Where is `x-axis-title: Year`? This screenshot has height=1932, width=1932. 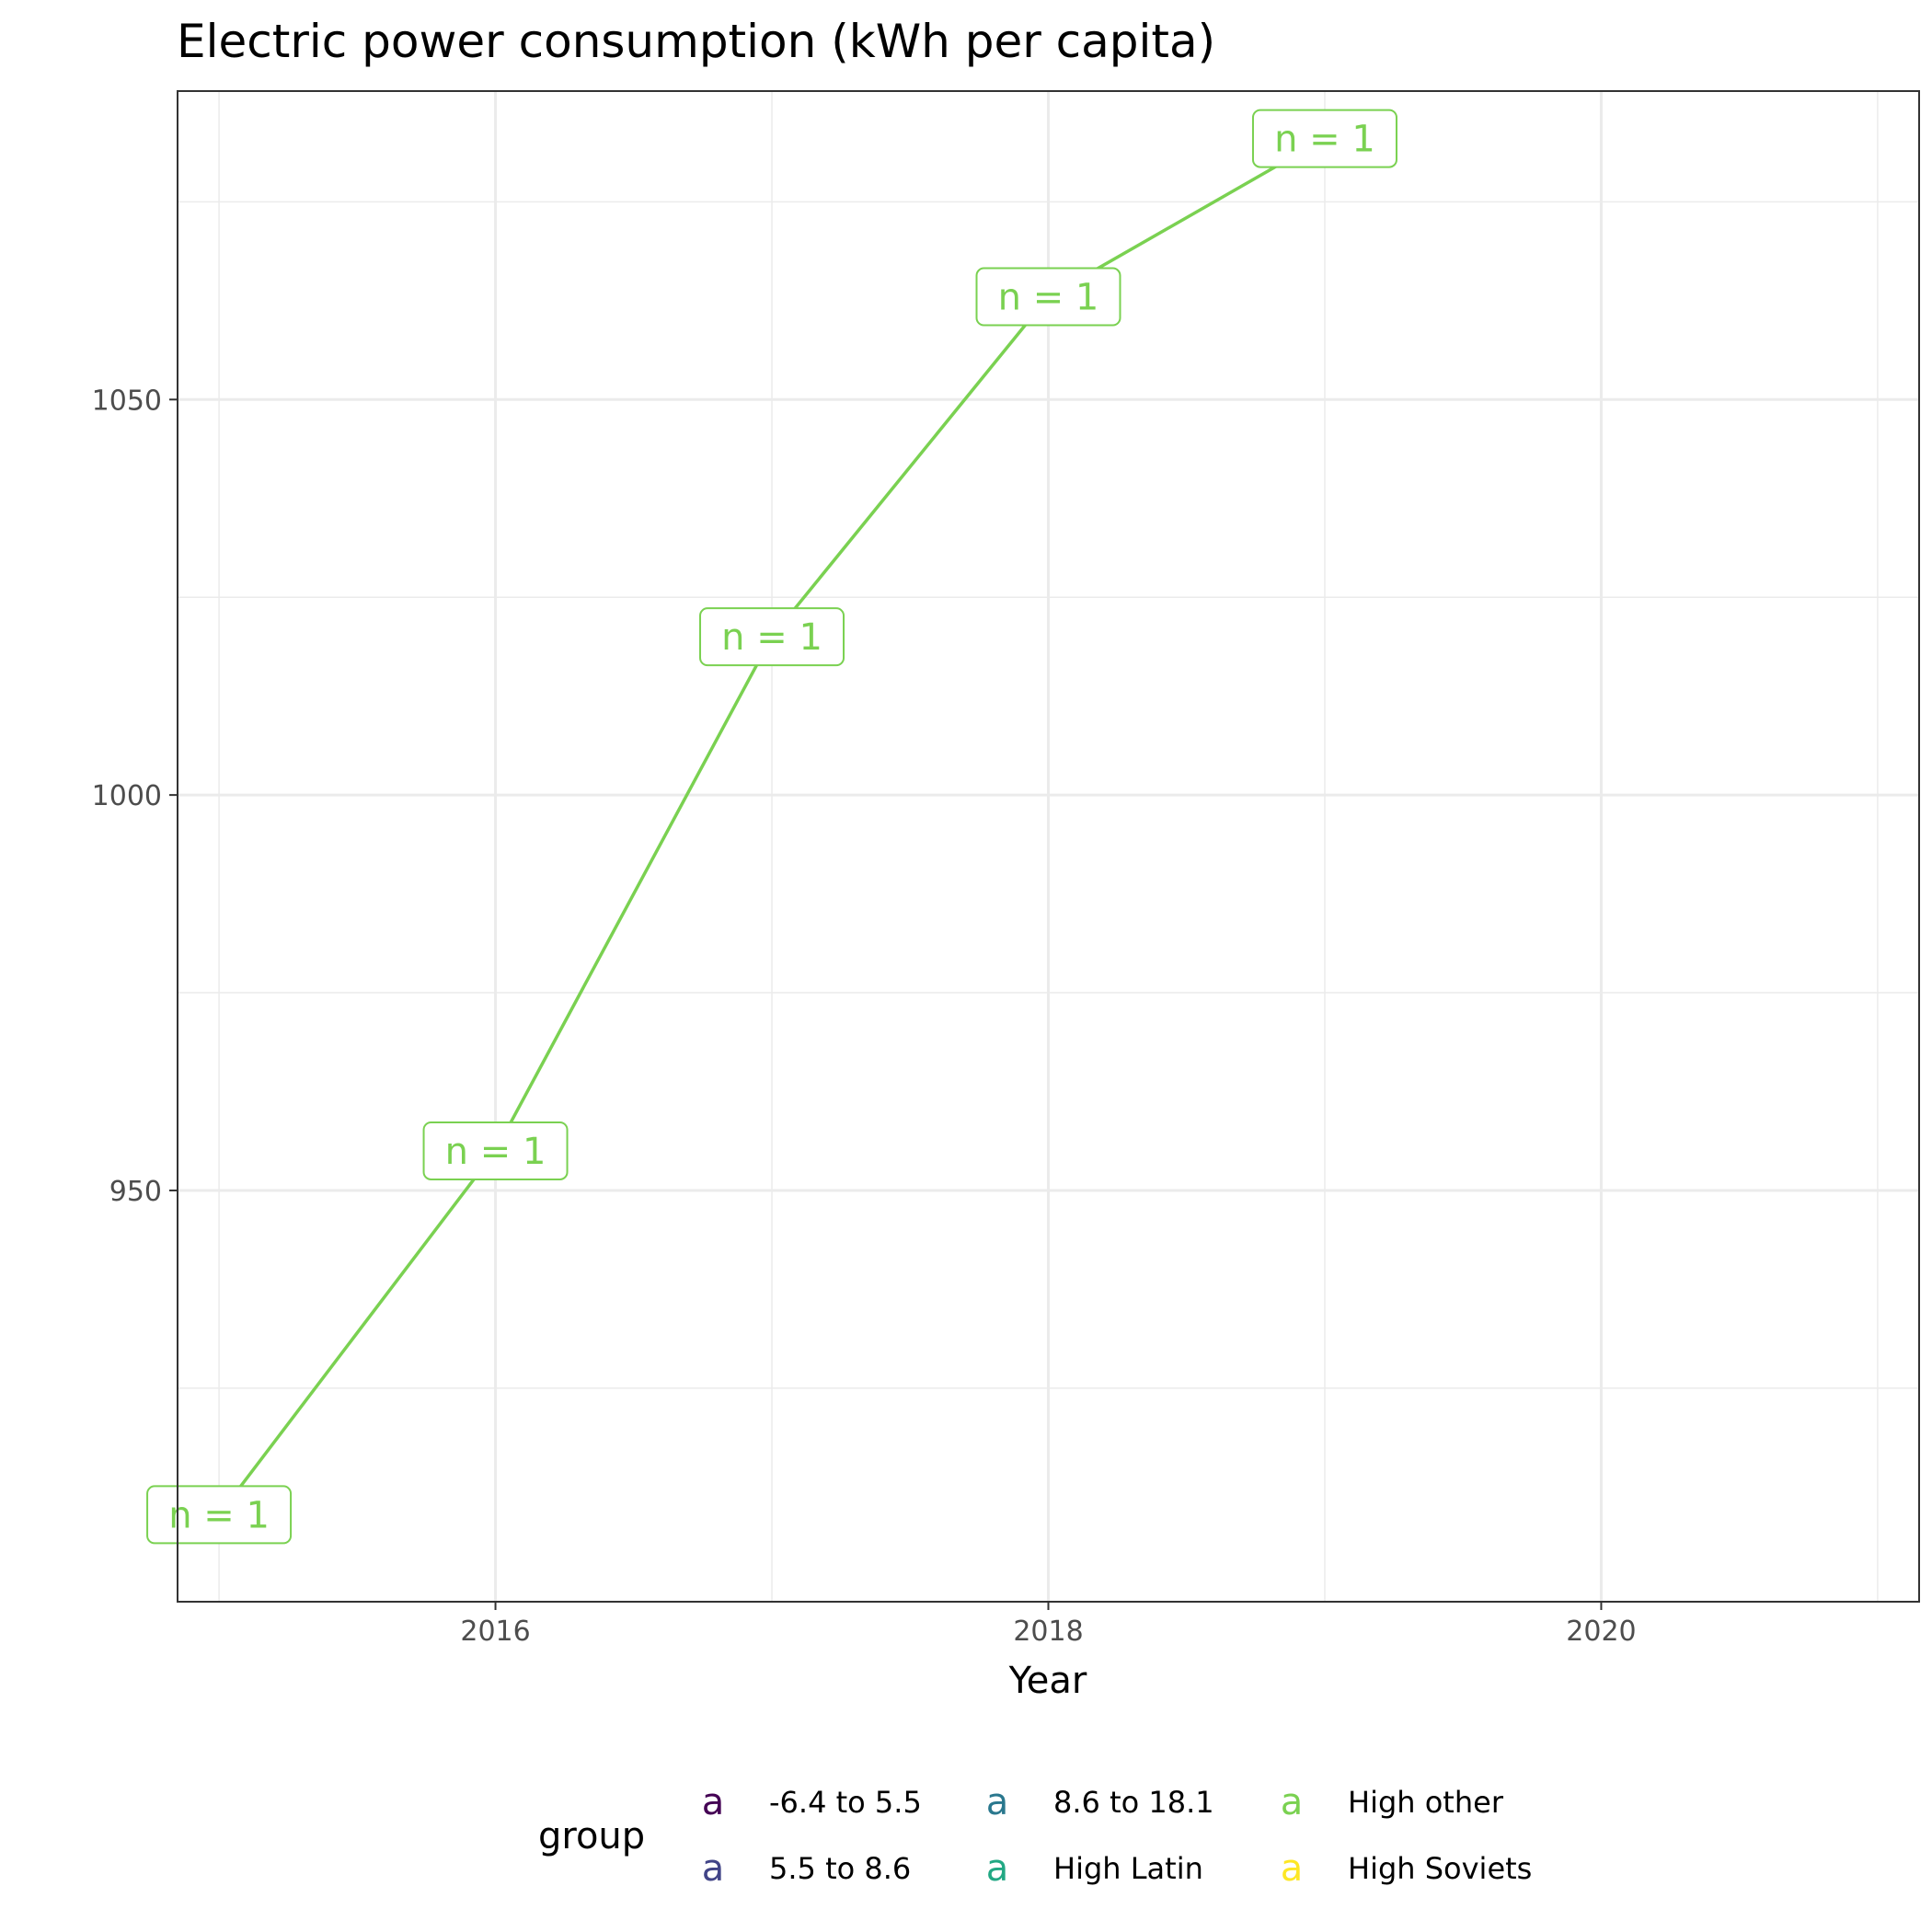
x-axis-title: Year is located at coordinates (1047, 1681).